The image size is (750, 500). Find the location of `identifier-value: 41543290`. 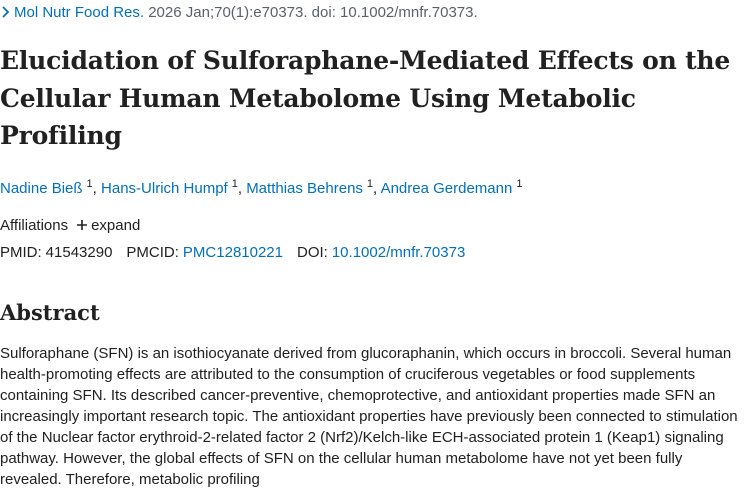

identifier-value: 41543290 is located at coordinates (79, 252).